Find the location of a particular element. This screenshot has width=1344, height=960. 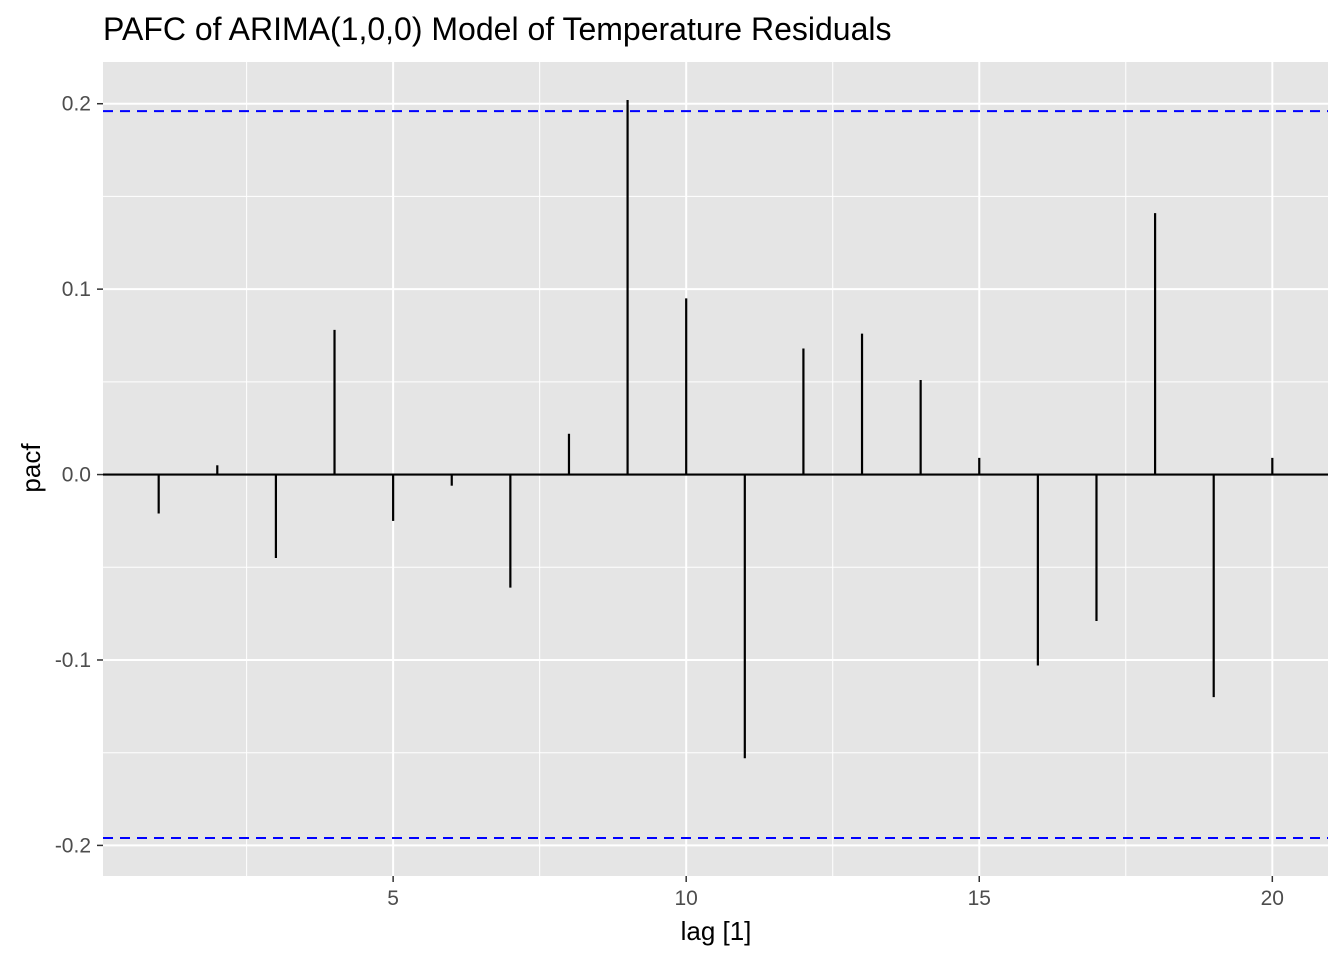

y-axis: -0.2 -0.1 0.0 0.1 0.2 is located at coordinates (79, 475).